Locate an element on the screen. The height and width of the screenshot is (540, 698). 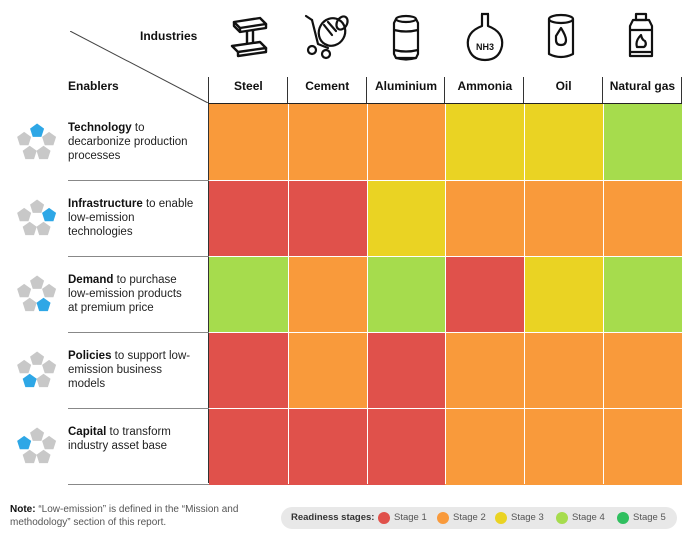
header-diagonal-divider is located at coordinates (139, 67).